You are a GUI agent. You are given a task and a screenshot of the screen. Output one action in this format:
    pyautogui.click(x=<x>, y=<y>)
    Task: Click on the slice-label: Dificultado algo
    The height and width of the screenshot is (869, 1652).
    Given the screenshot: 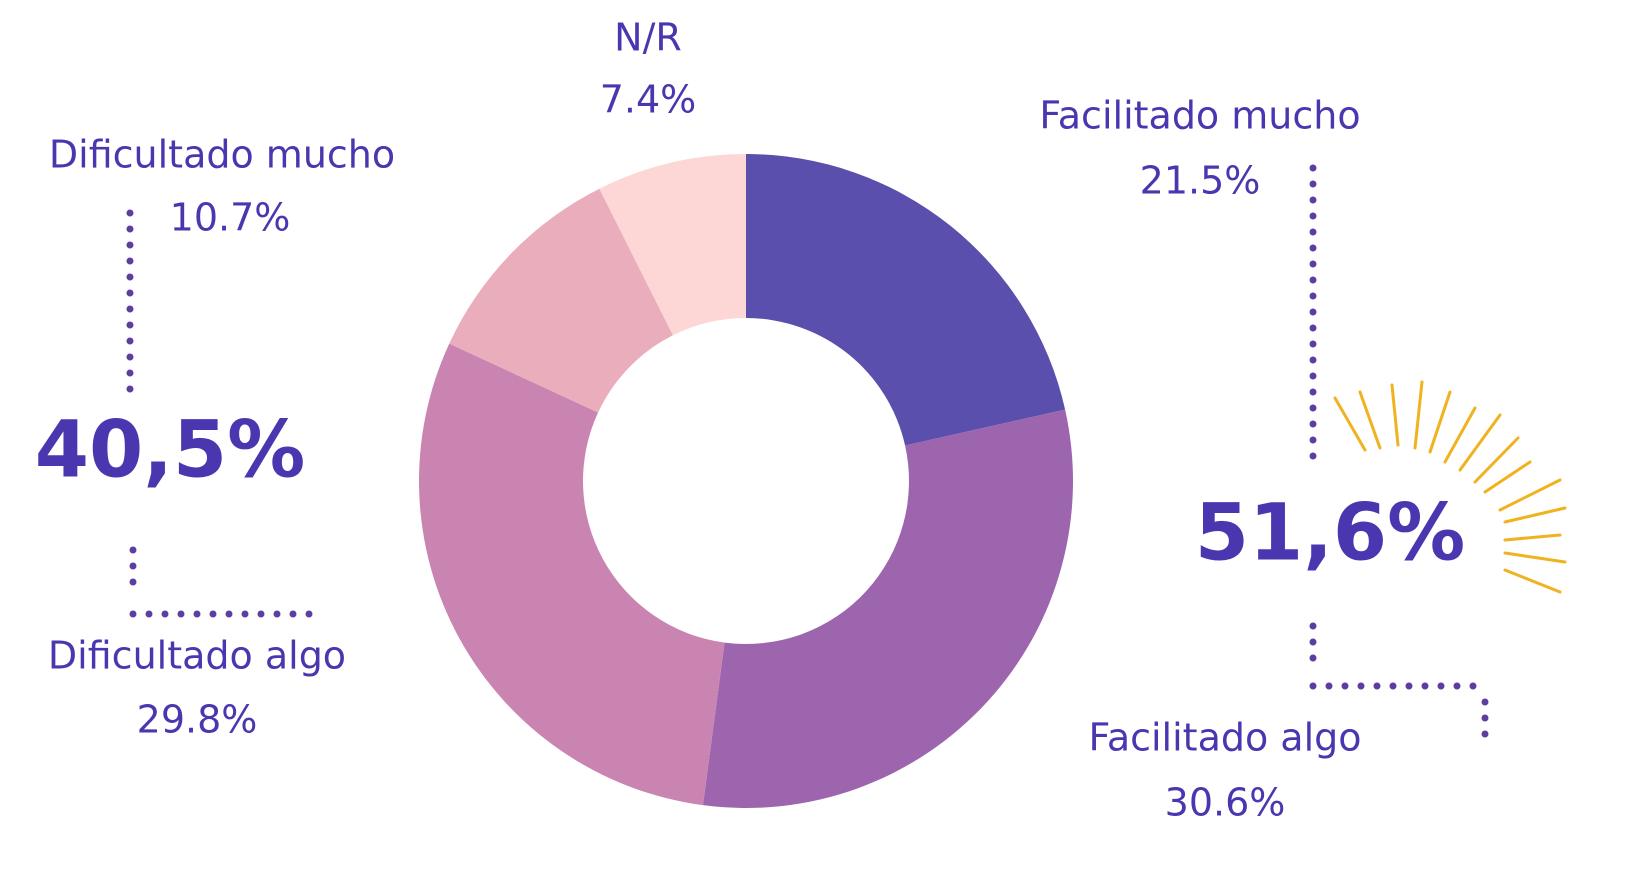 What is the action you would take?
    pyautogui.click(x=197, y=656)
    